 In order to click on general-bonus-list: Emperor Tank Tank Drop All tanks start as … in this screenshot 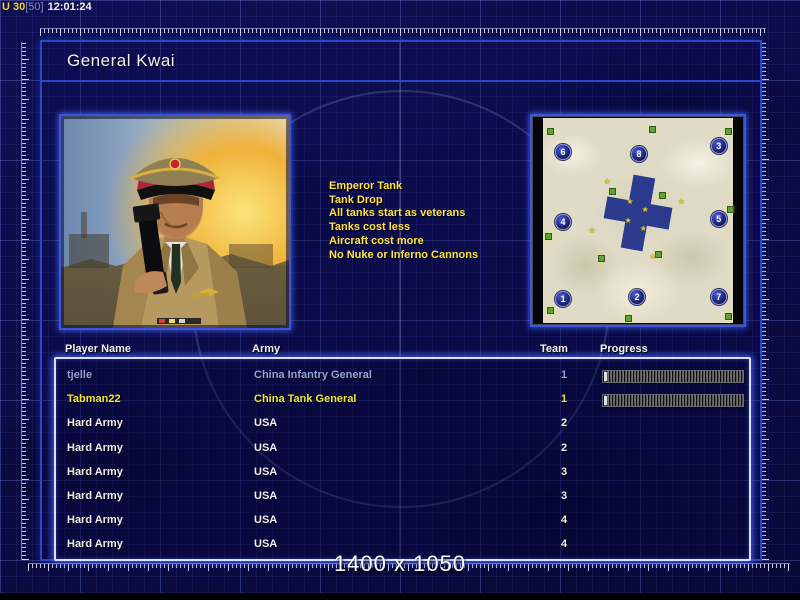, I will do `click(434, 221)`.